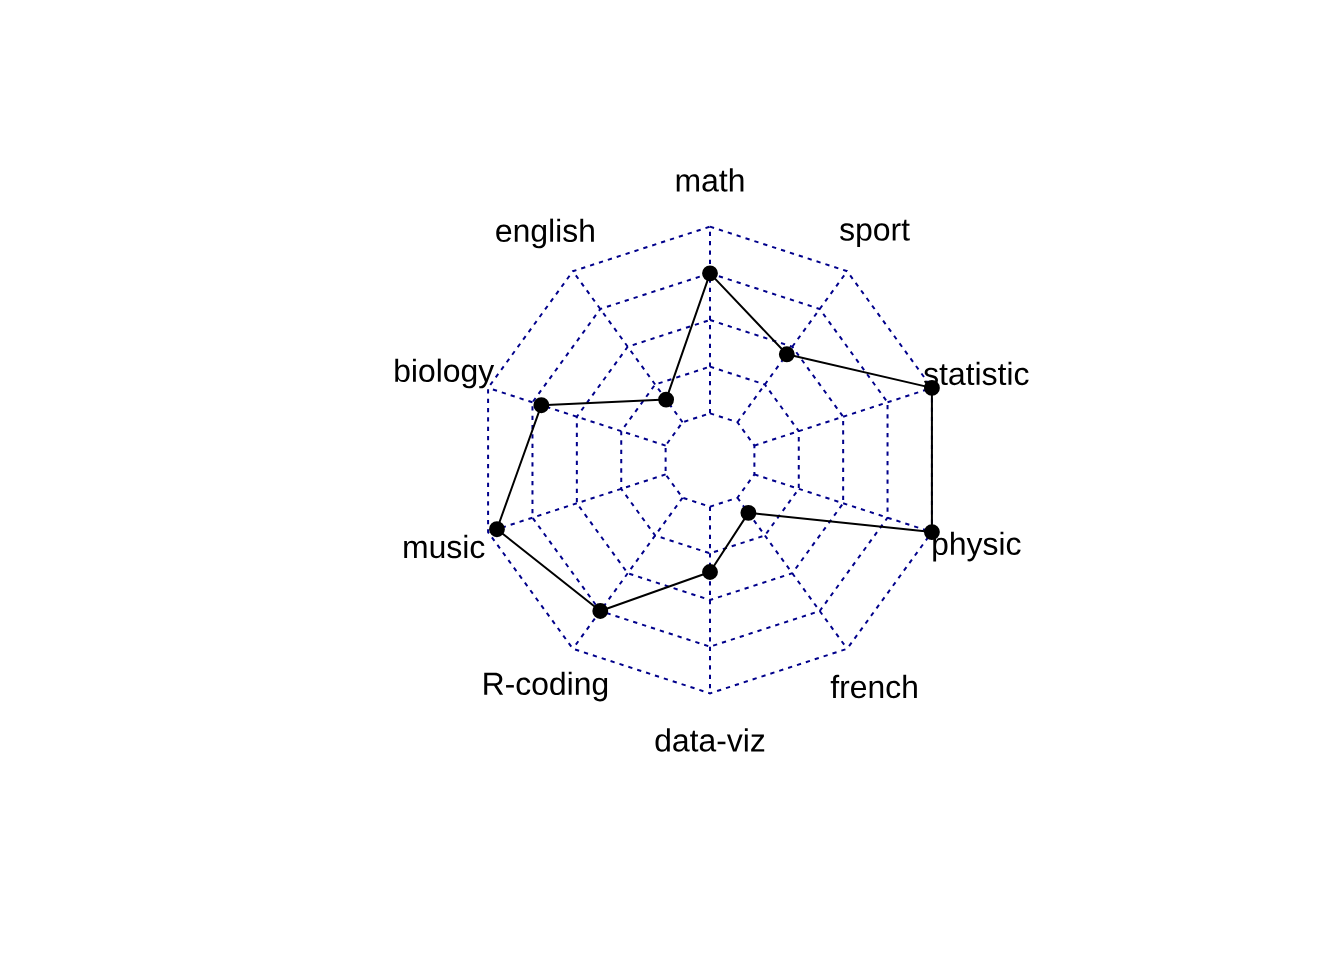 Image resolution: width=1344 pixels, height=960 pixels. What do you see at coordinates (445, 373) in the screenshot?
I see `spoke-label: biology` at bounding box center [445, 373].